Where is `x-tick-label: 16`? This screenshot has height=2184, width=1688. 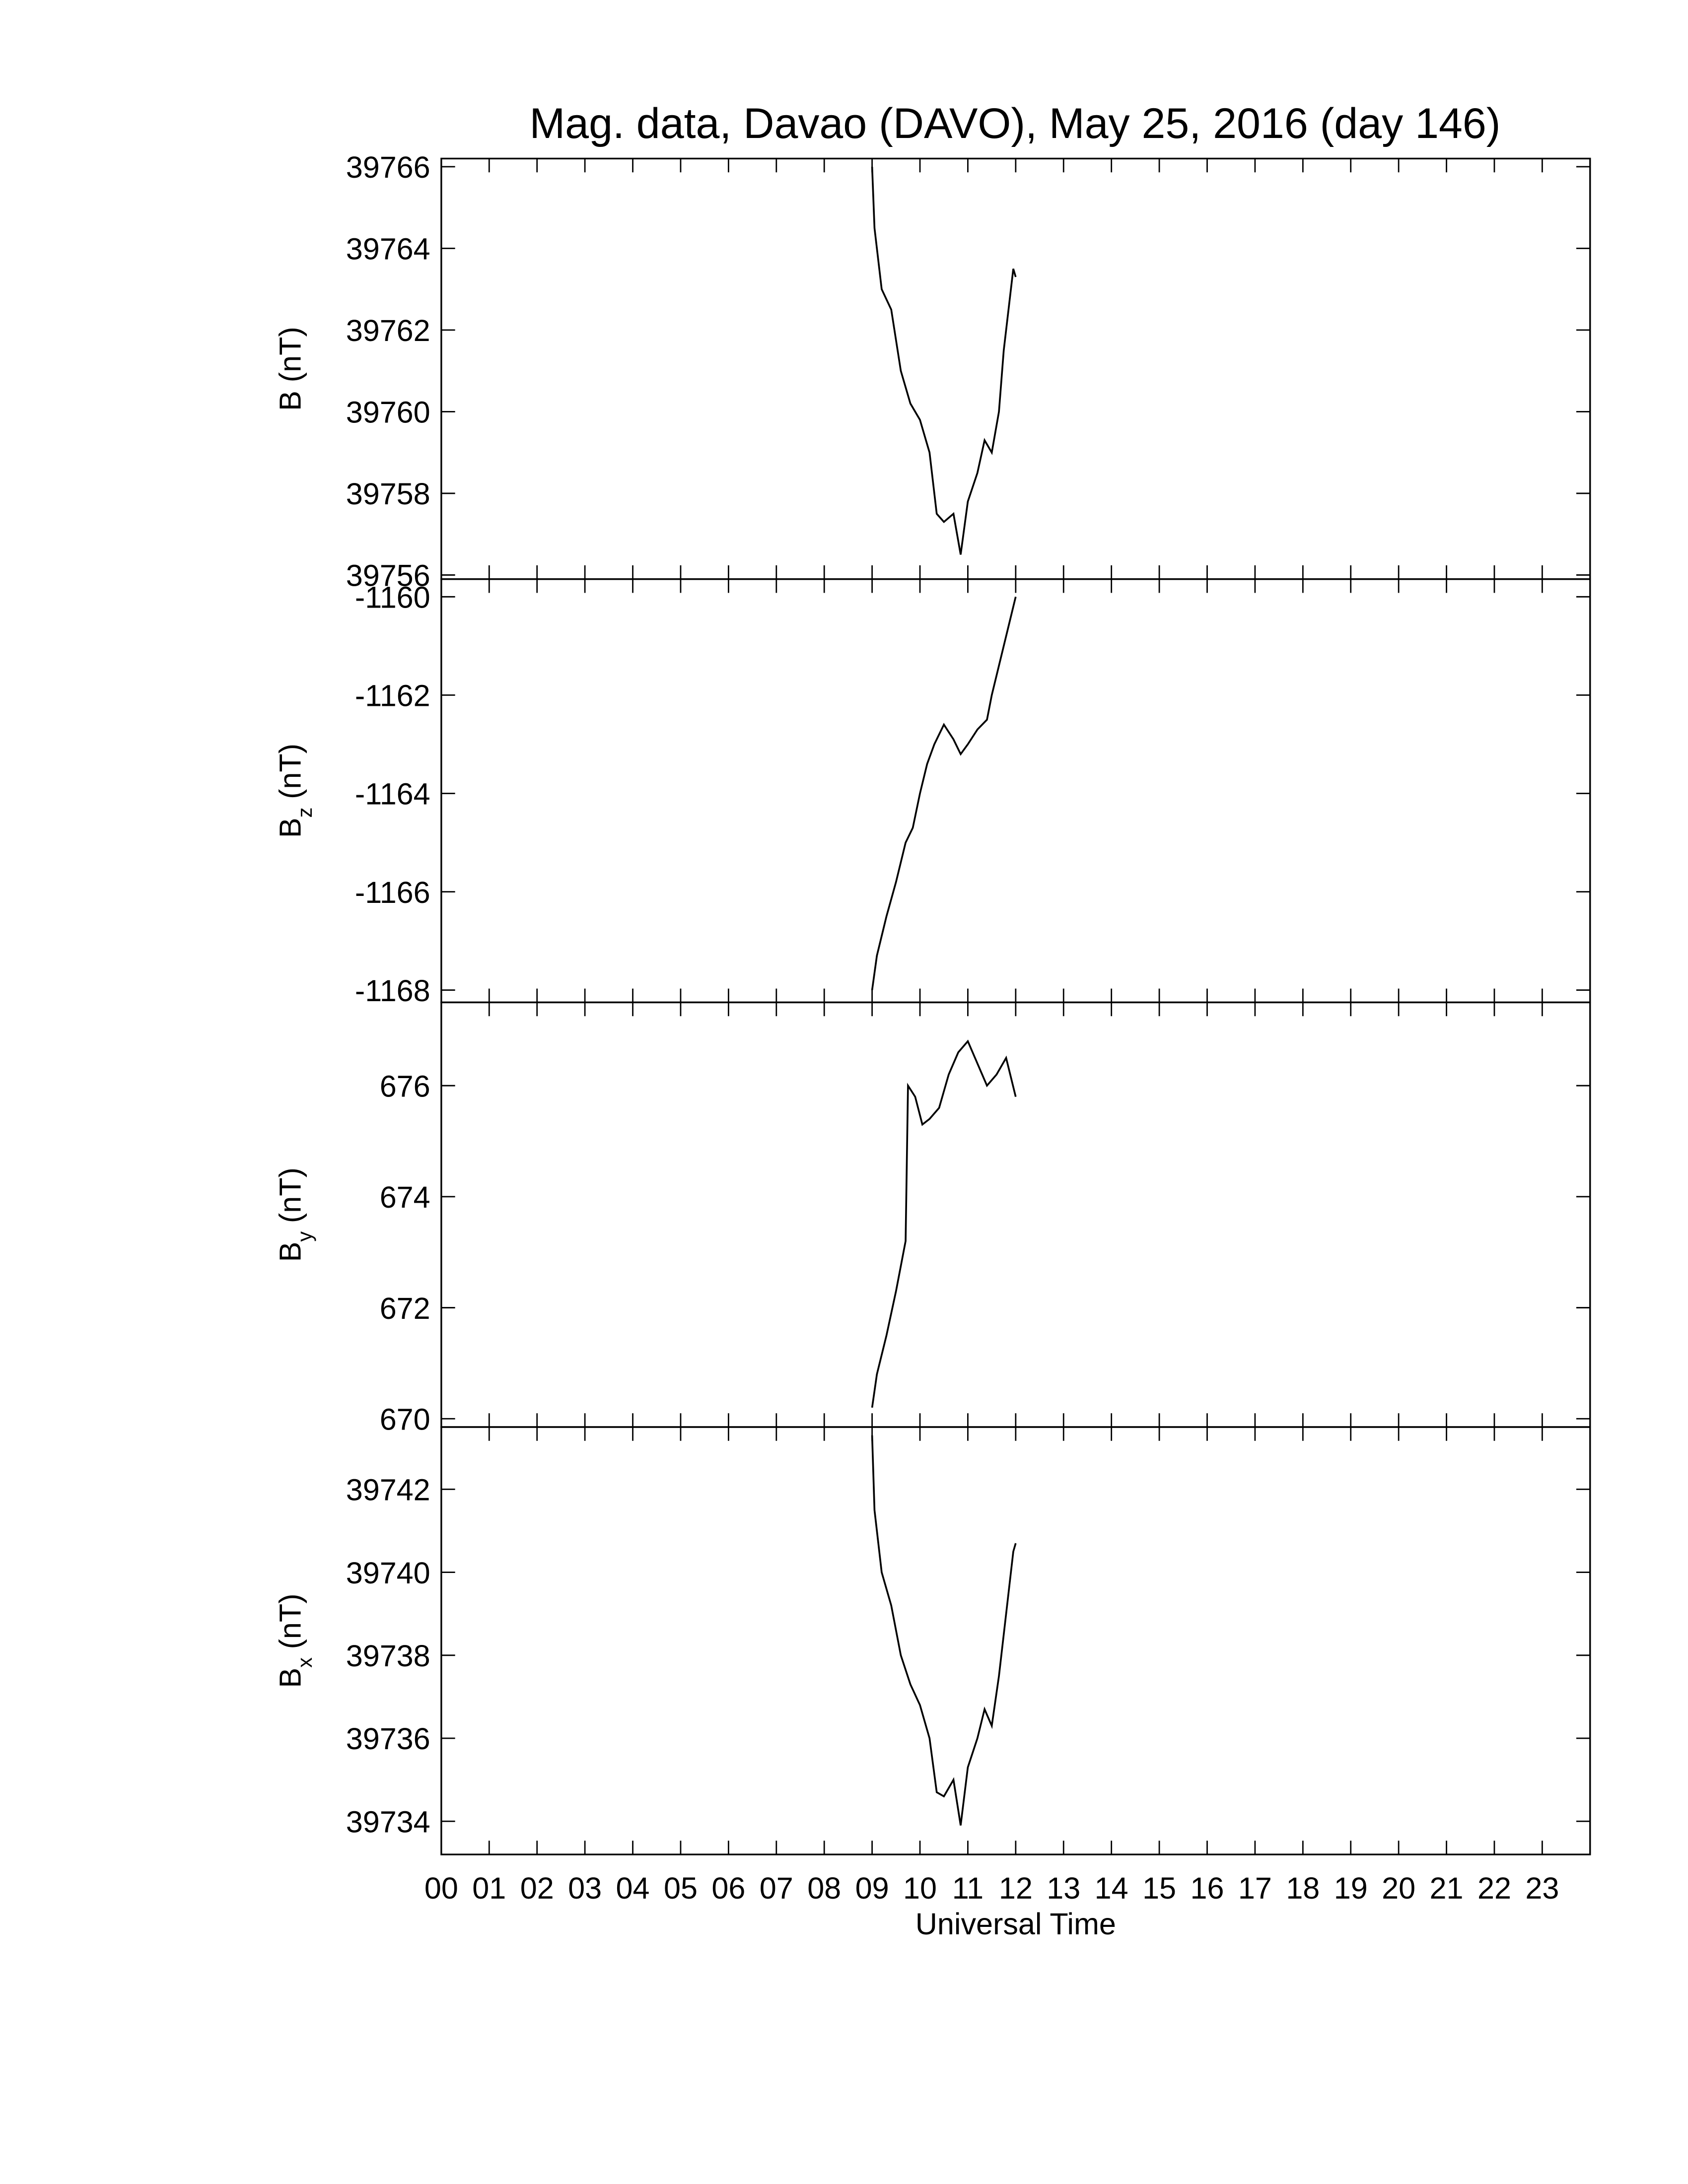 x-tick-label: 16 is located at coordinates (1207, 1888).